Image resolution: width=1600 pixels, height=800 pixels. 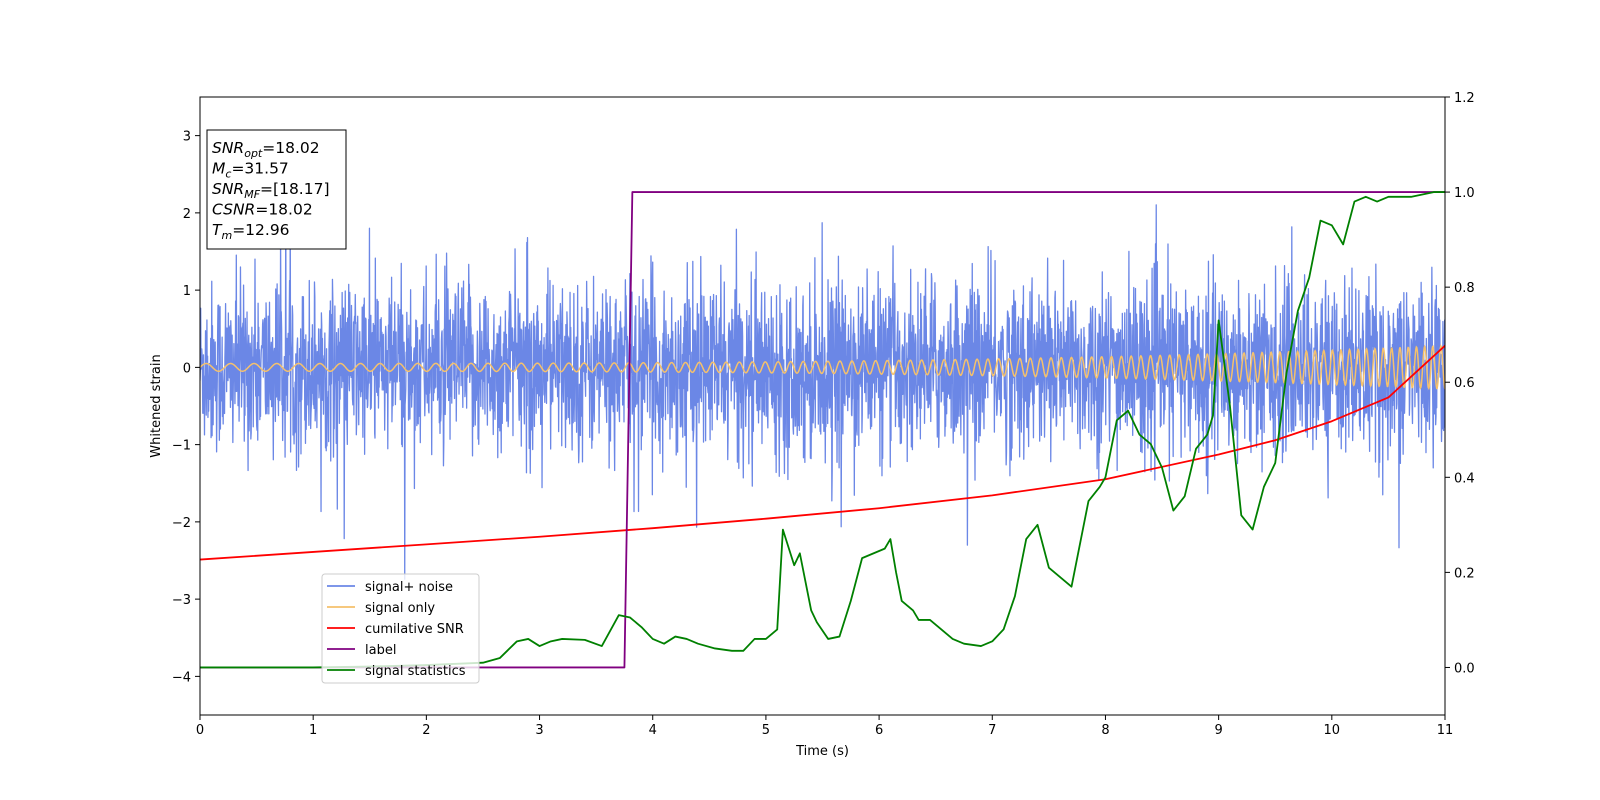 I want to click on info-line: Tm=12.96, so click(x=251, y=231).